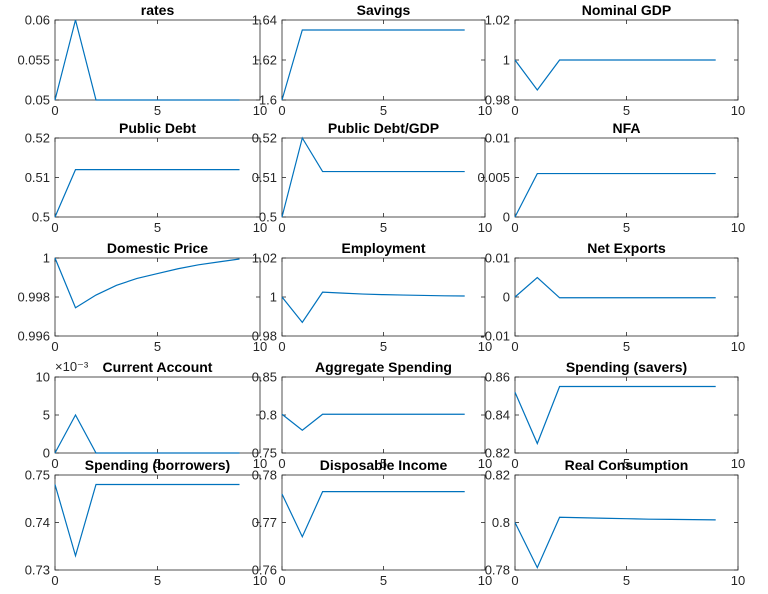  Describe the element at coordinates (493, 177) in the screenshot. I see `y-tick-label: 0.005` at that location.